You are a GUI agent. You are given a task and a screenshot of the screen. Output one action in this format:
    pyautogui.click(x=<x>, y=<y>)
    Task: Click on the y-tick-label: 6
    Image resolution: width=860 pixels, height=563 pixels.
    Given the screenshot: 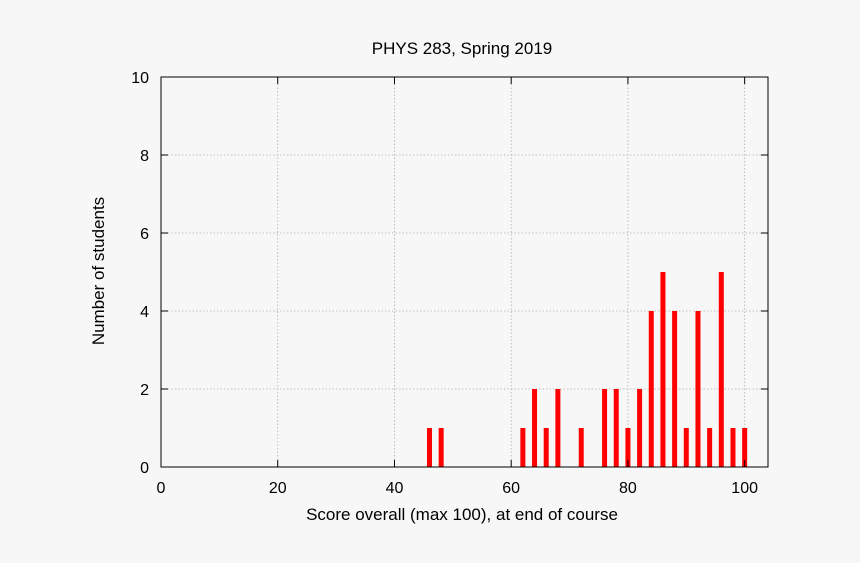 What is the action you would take?
    pyautogui.click(x=144, y=234)
    